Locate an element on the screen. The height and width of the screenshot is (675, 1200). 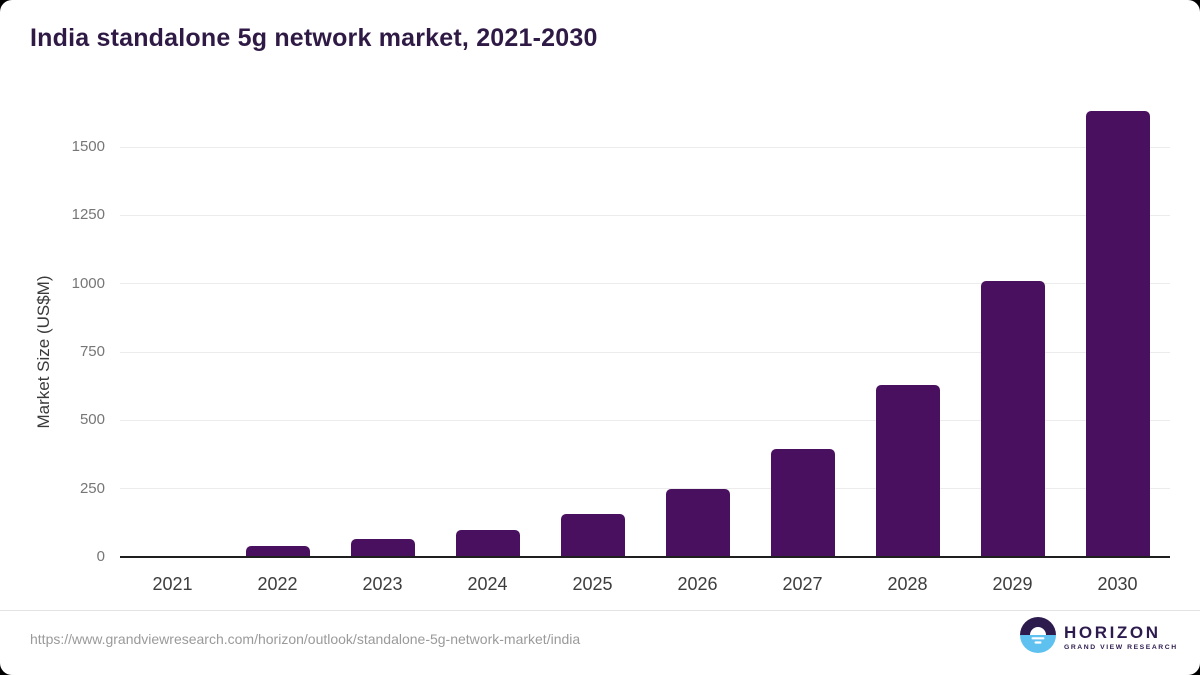
horizon-logo: HORIZON GRAND VIEW RESEARCH is located at coordinates (1099, 637).